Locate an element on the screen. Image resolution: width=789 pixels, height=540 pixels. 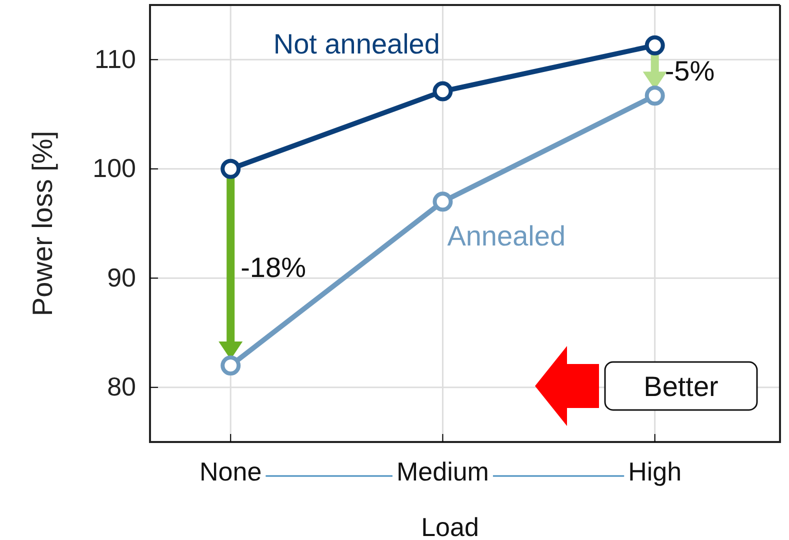
x-tick-label: Medium is located at coordinates (442, 471).